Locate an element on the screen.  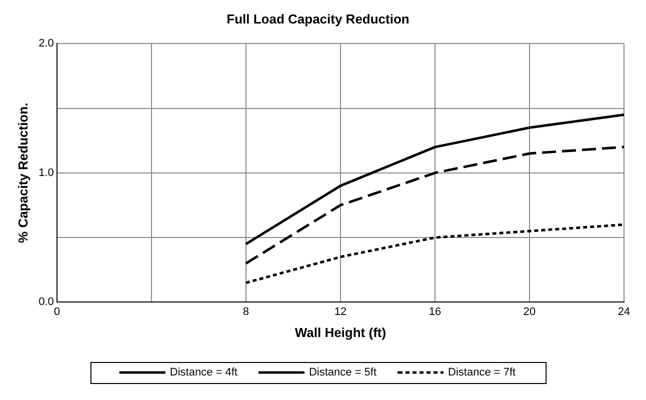
x-tick-label: 8 is located at coordinates (245, 312).